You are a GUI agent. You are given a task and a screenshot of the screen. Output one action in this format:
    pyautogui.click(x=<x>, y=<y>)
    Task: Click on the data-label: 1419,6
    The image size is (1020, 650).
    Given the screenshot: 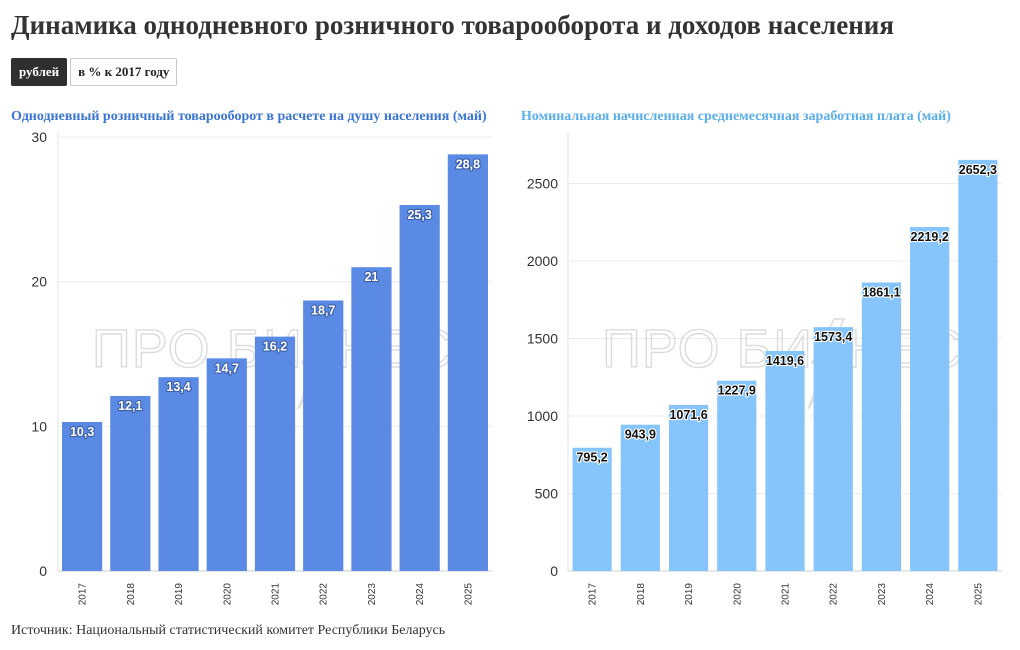 What is the action you would take?
    pyautogui.click(x=785, y=361)
    